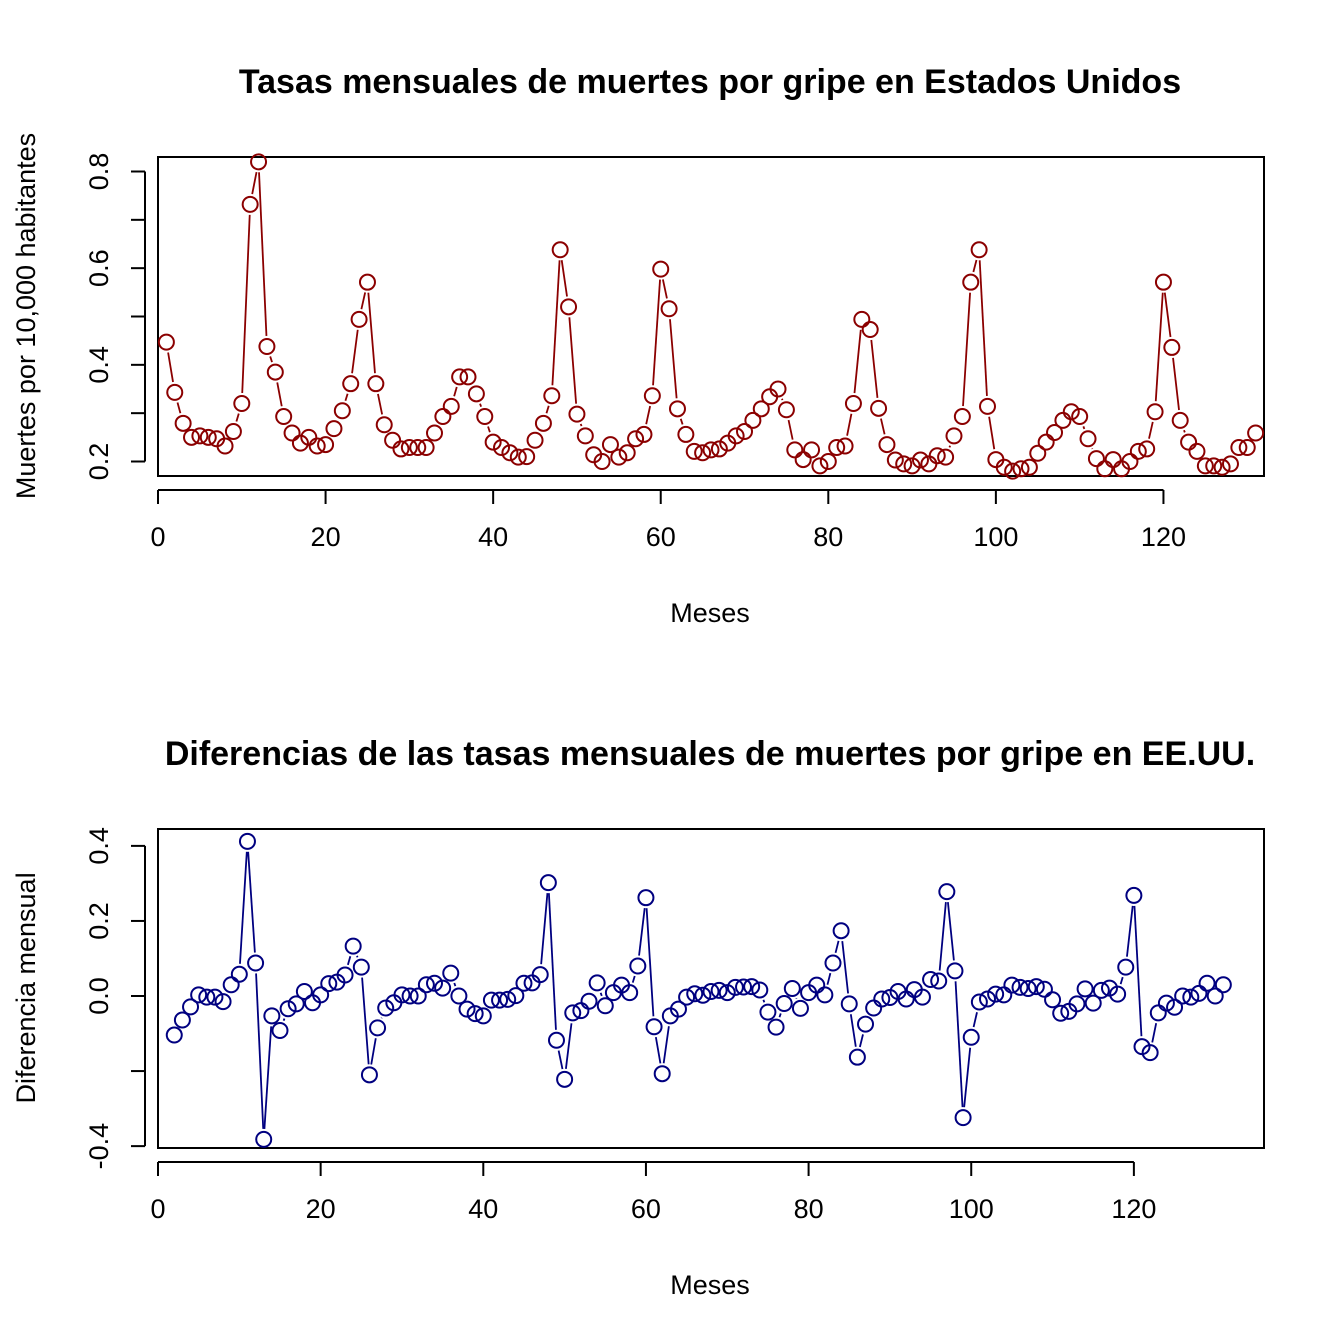 The width and height of the screenshot is (1344, 1344). What do you see at coordinates (157, 537) in the screenshot?
I see `x-tick-label: 0` at bounding box center [157, 537].